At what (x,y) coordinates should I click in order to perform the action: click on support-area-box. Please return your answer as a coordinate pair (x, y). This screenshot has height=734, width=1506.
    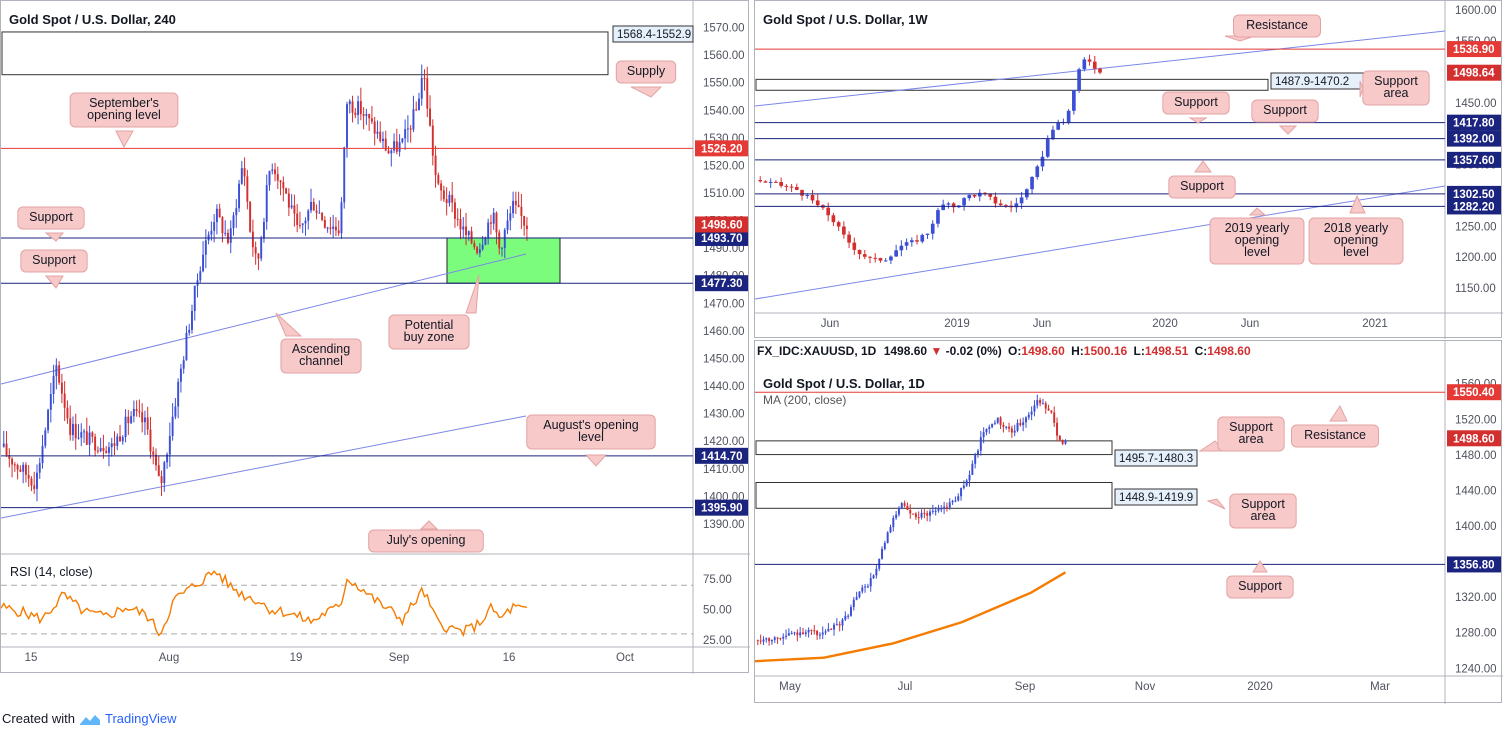
    Looking at the image, I should click on (1012, 84).